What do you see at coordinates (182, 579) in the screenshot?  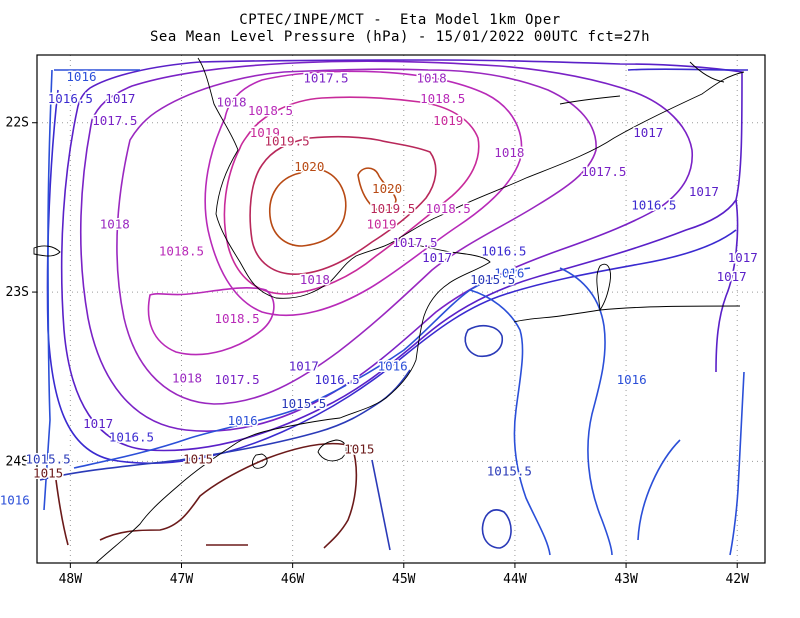 I see `x-tick-label: 47W` at bounding box center [182, 579].